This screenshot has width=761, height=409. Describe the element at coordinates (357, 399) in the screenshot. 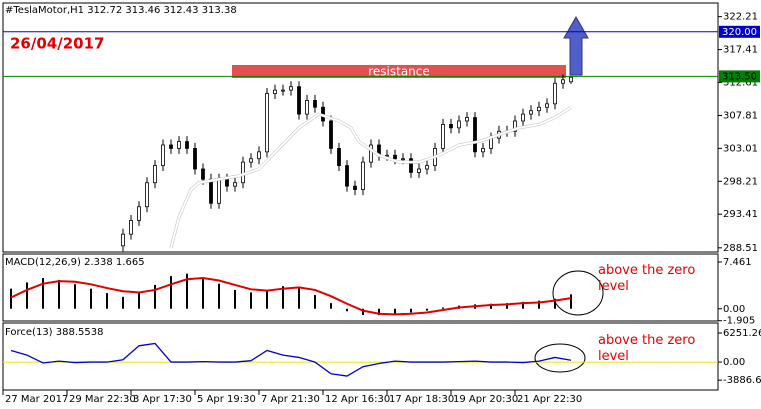

I see `x-tick-label: 12 Apr 16:30` at that location.